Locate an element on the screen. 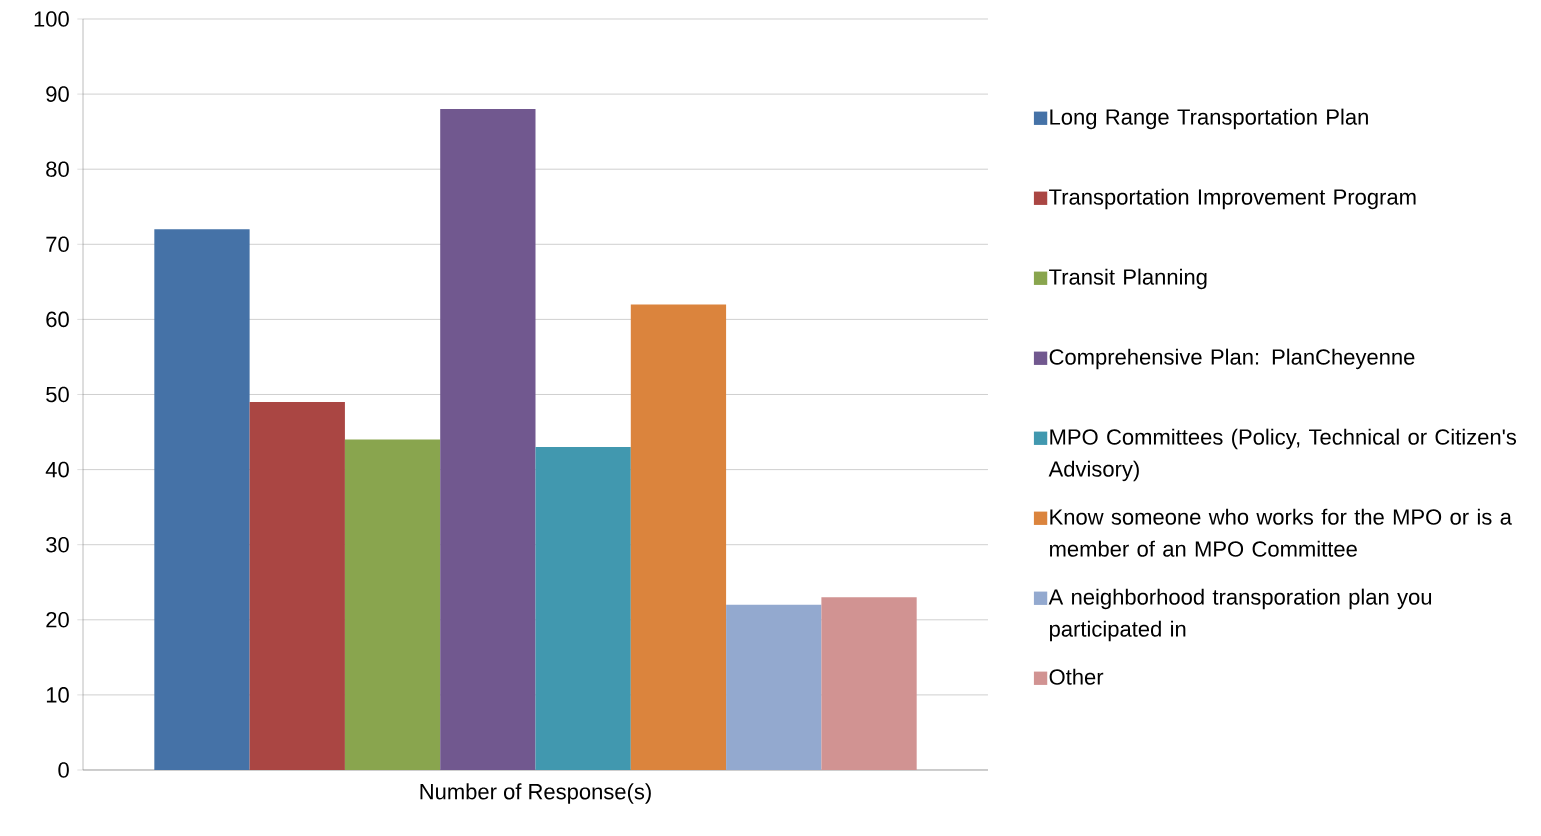 This screenshot has height=836, width=1541. x-tick-label: Number of Response(s) is located at coordinates (535, 793).